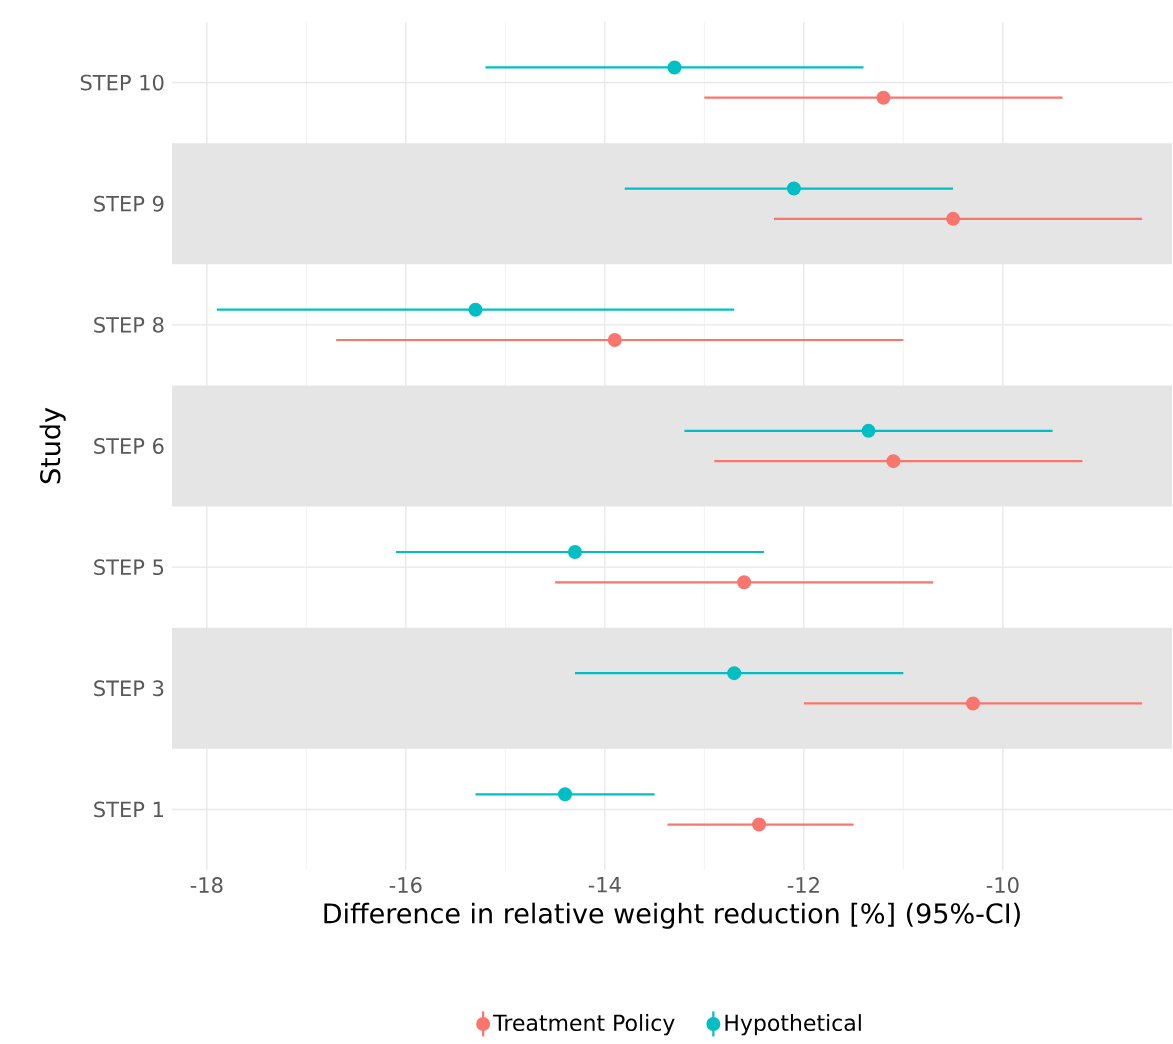 This screenshot has height=1044, width=1173. What do you see at coordinates (129, 567) in the screenshot?
I see `y-tick-label: STEP 5` at bounding box center [129, 567].